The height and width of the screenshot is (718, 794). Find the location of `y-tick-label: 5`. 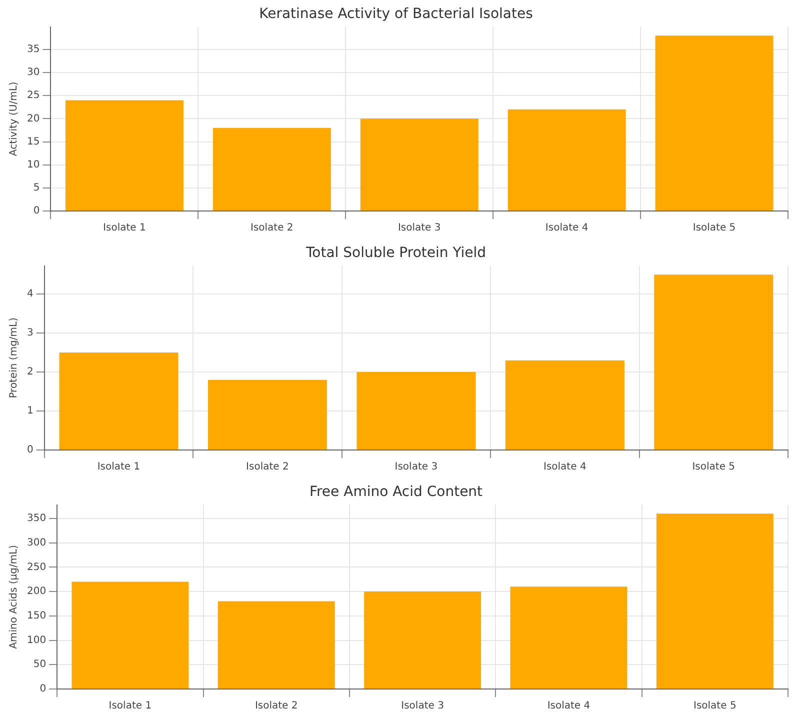

y-tick-label: 5 is located at coordinates (36, 188).